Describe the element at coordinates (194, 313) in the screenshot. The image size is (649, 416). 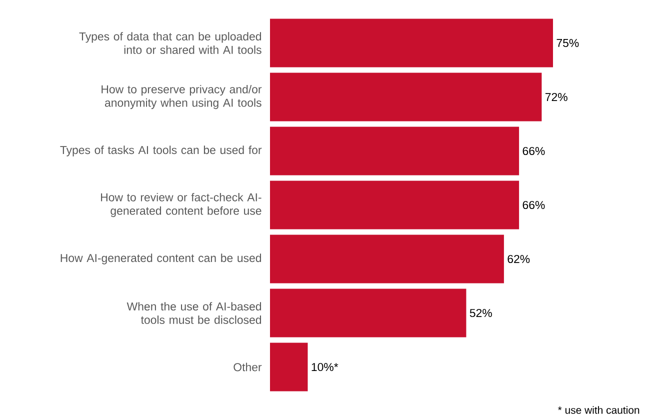
I see `y-tick-label: When the use of AI-based tools must be disclosed` at that location.